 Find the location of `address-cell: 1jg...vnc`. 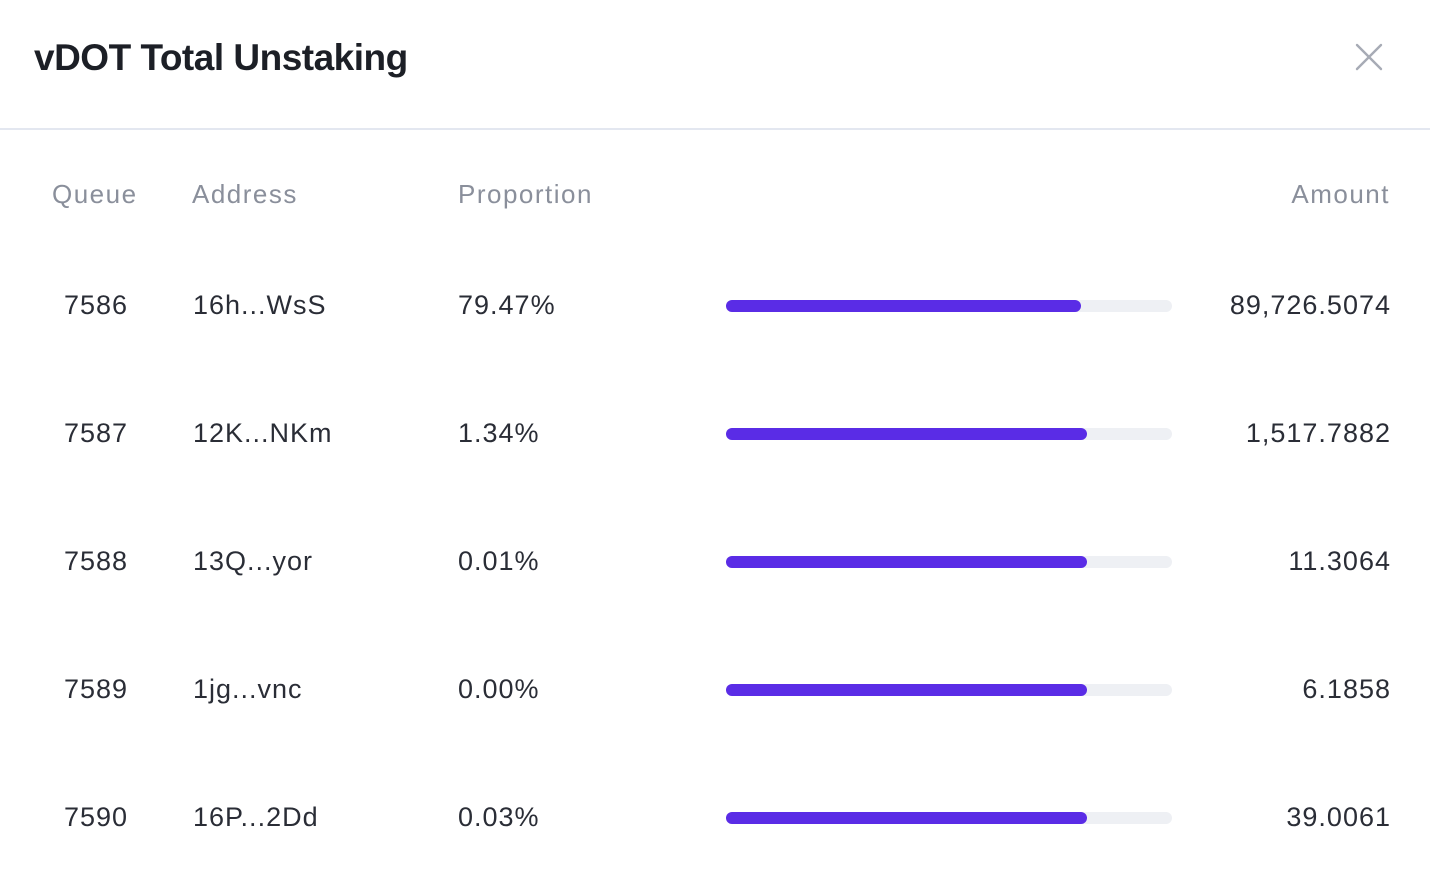

address-cell: 1jg...vnc is located at coordinates (248, 689).